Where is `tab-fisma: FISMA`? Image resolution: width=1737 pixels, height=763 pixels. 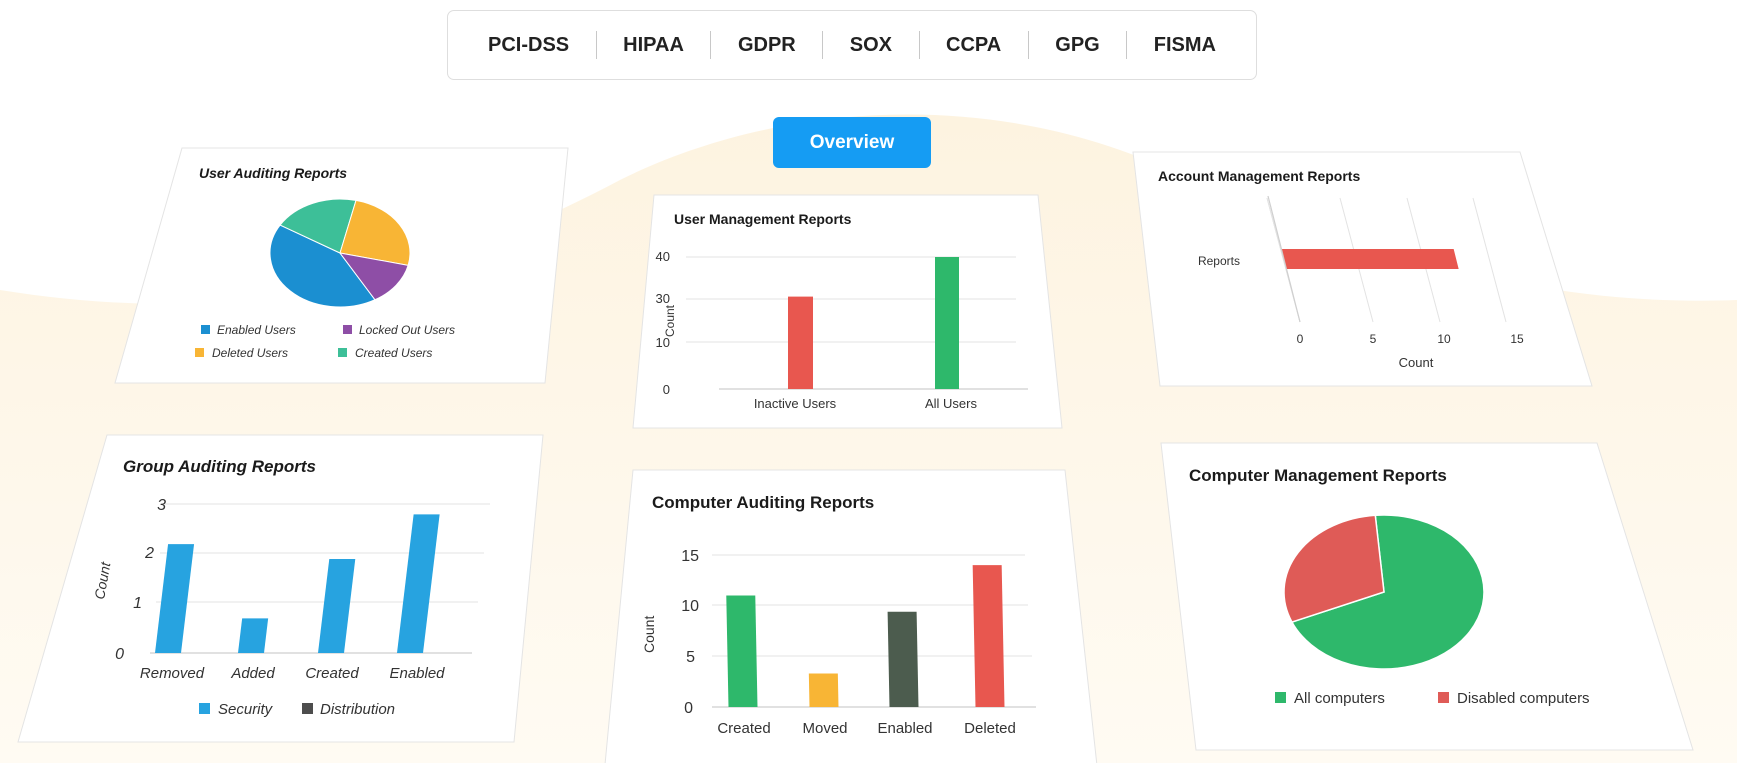 tab-fisma: FISMA is located at coordinates (1184, 44).